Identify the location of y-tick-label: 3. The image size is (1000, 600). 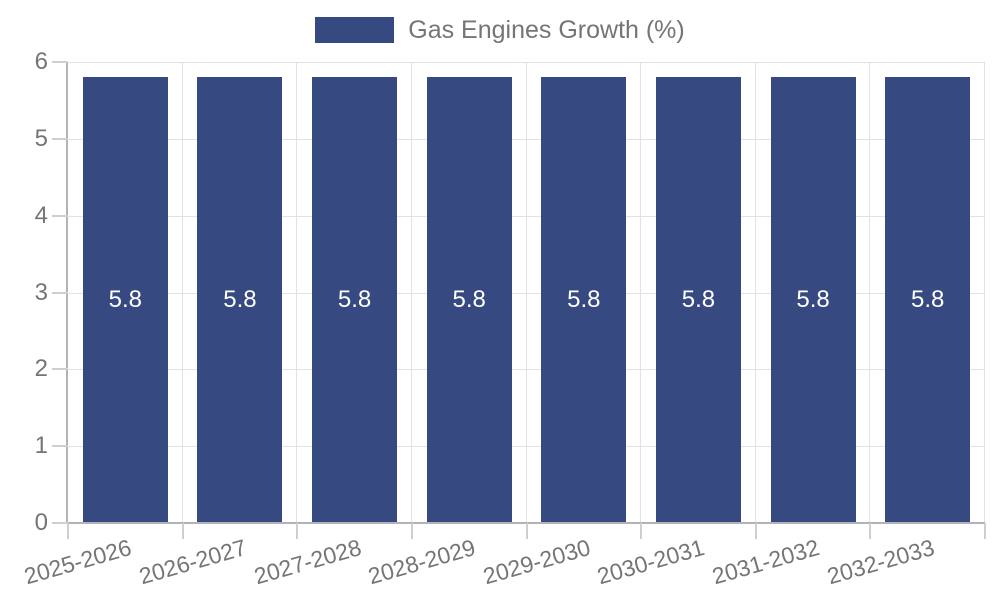
(41, 292).